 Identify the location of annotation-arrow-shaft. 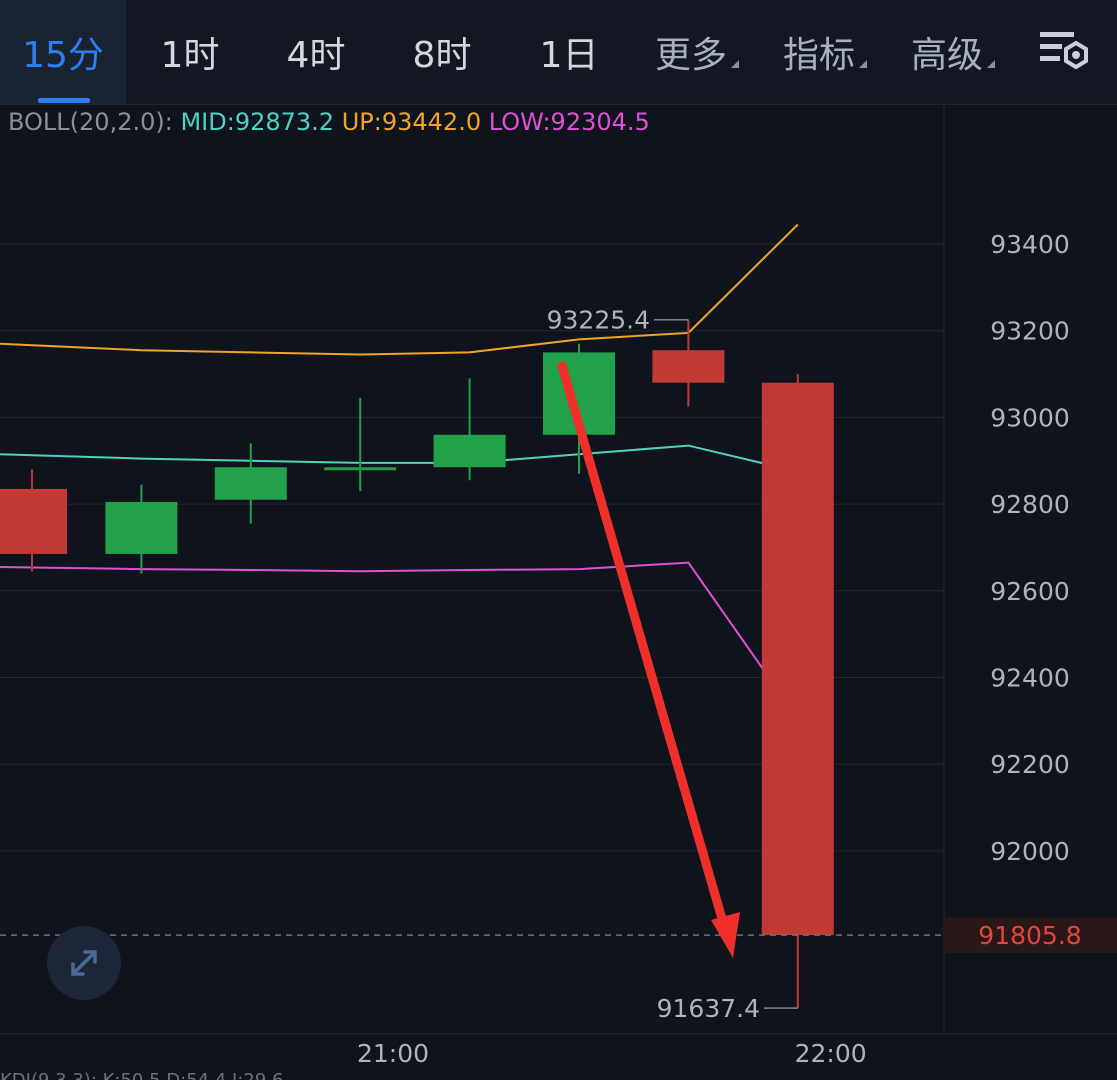
(644, 651).